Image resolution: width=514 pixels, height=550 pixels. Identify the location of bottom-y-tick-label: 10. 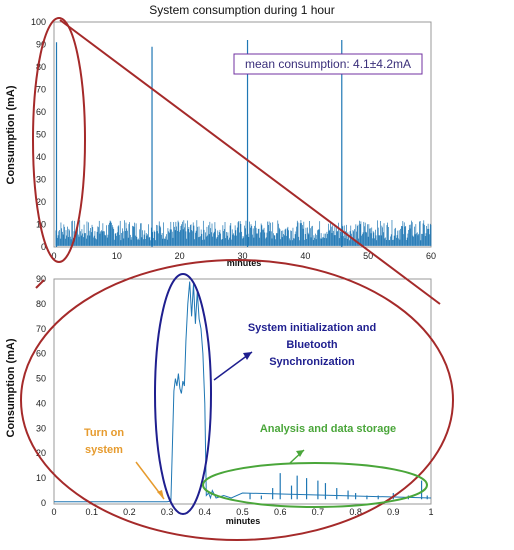
(41, 478).